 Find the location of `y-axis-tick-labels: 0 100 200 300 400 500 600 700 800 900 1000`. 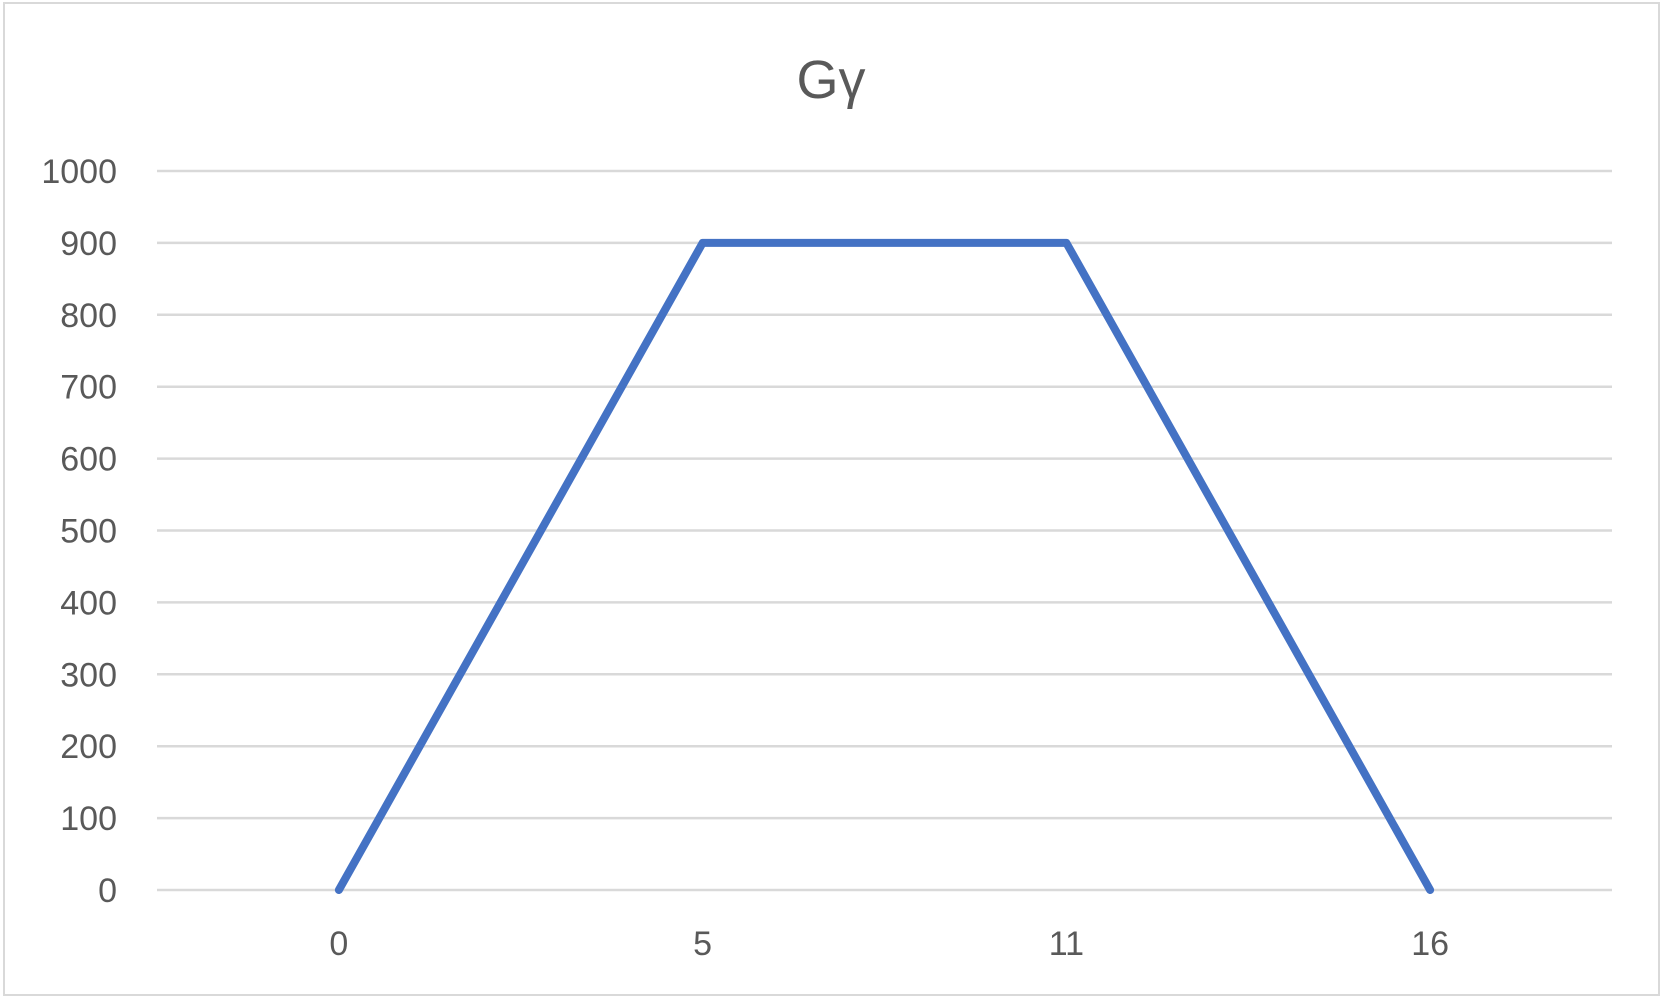

y-axis-tick-labels: 0 100 200 300 400 500 600 700 800 900 1000 is located at coordinates (79, 531).